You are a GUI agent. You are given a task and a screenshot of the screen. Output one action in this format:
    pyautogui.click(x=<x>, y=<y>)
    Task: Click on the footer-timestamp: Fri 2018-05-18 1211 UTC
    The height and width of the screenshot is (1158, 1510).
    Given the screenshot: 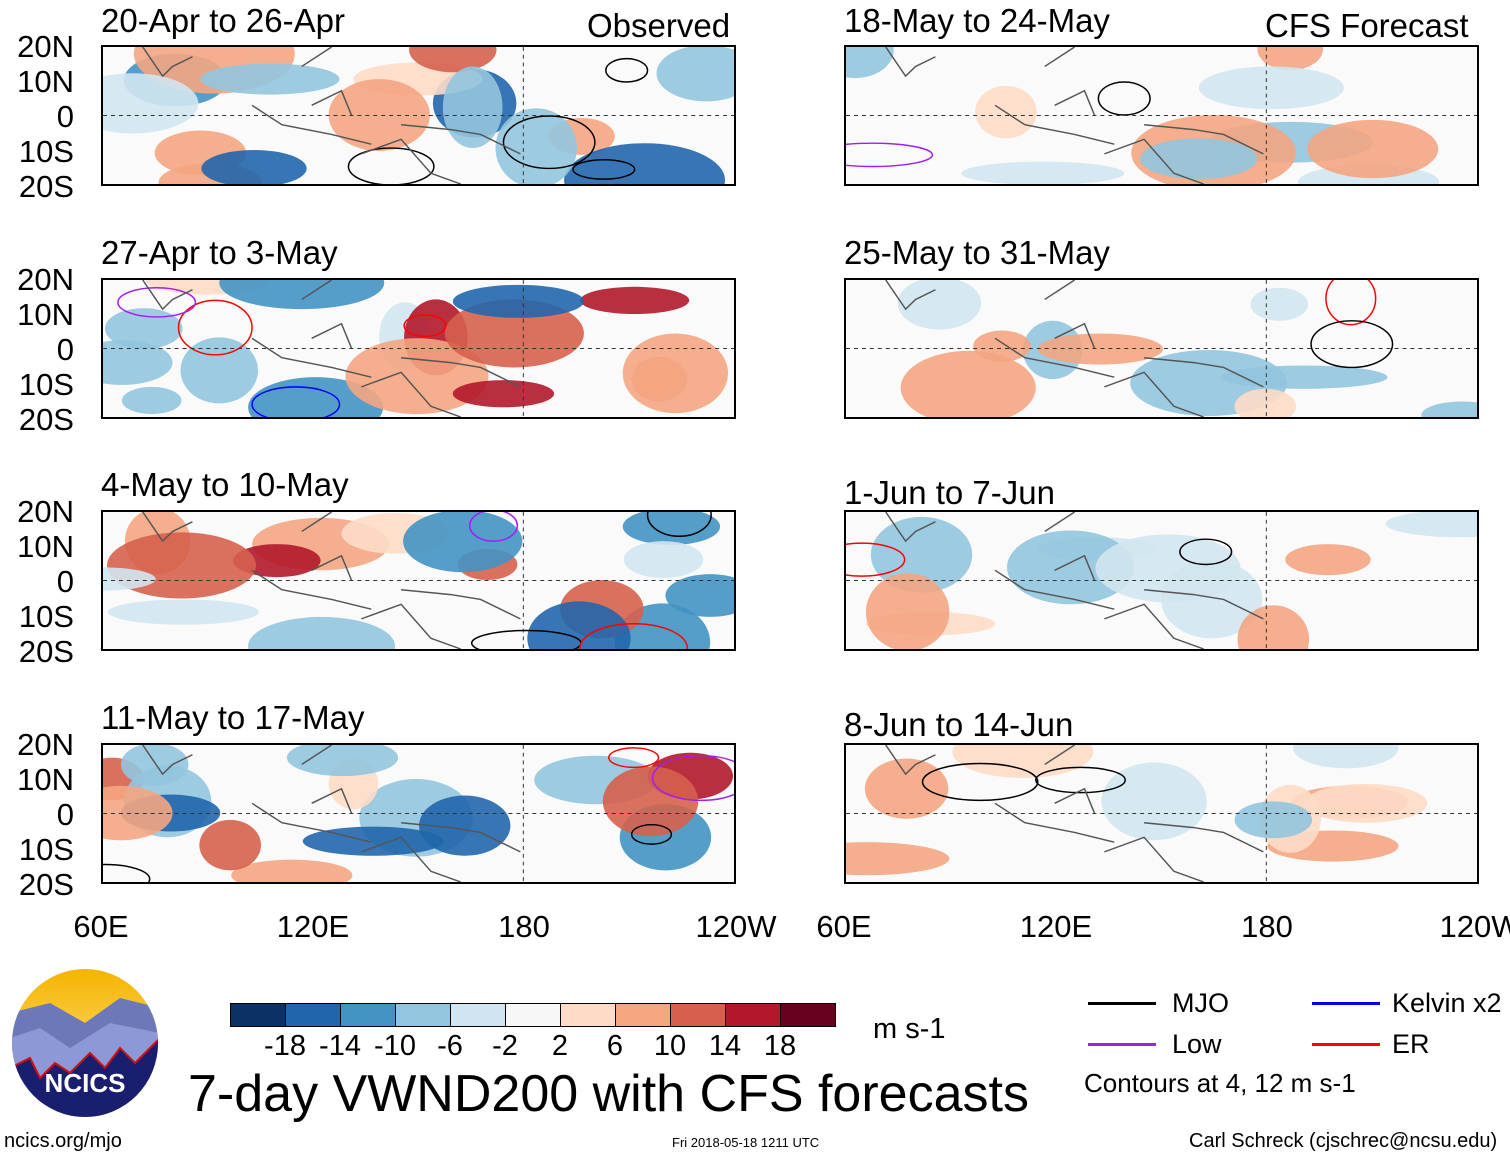 What is the action you would take?
    pyautogui.click(x=746, y=1142)
    